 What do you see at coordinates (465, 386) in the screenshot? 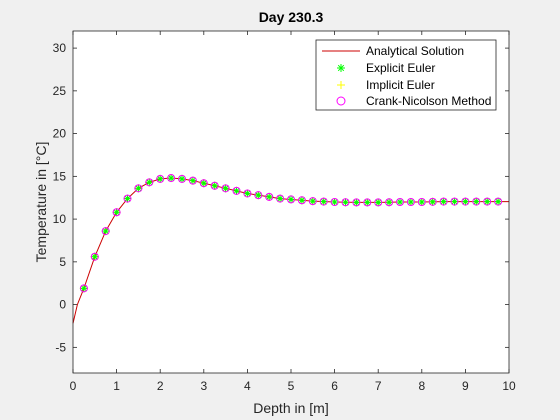
I see `x-tick-label: 9` at bounding box center [465, 386].